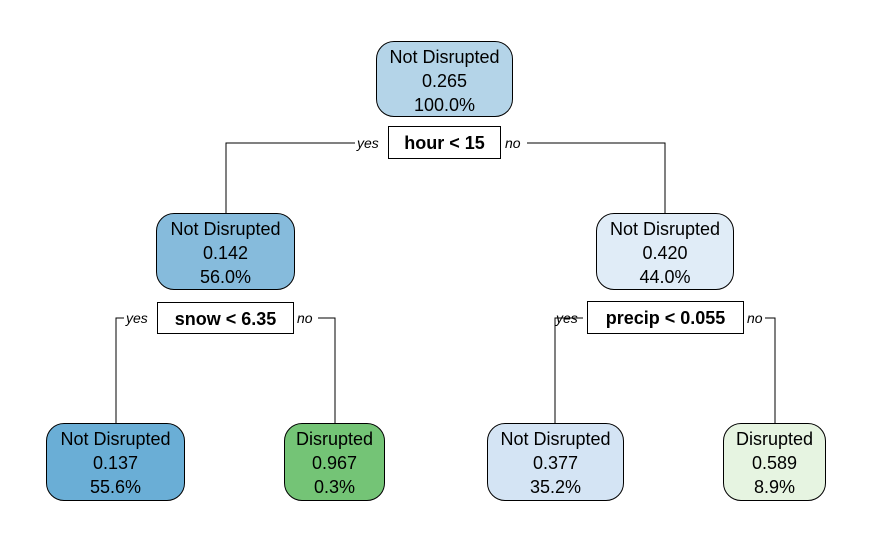  I want to click on node-leaf-rl-value: 0.377, so click(555, 463).